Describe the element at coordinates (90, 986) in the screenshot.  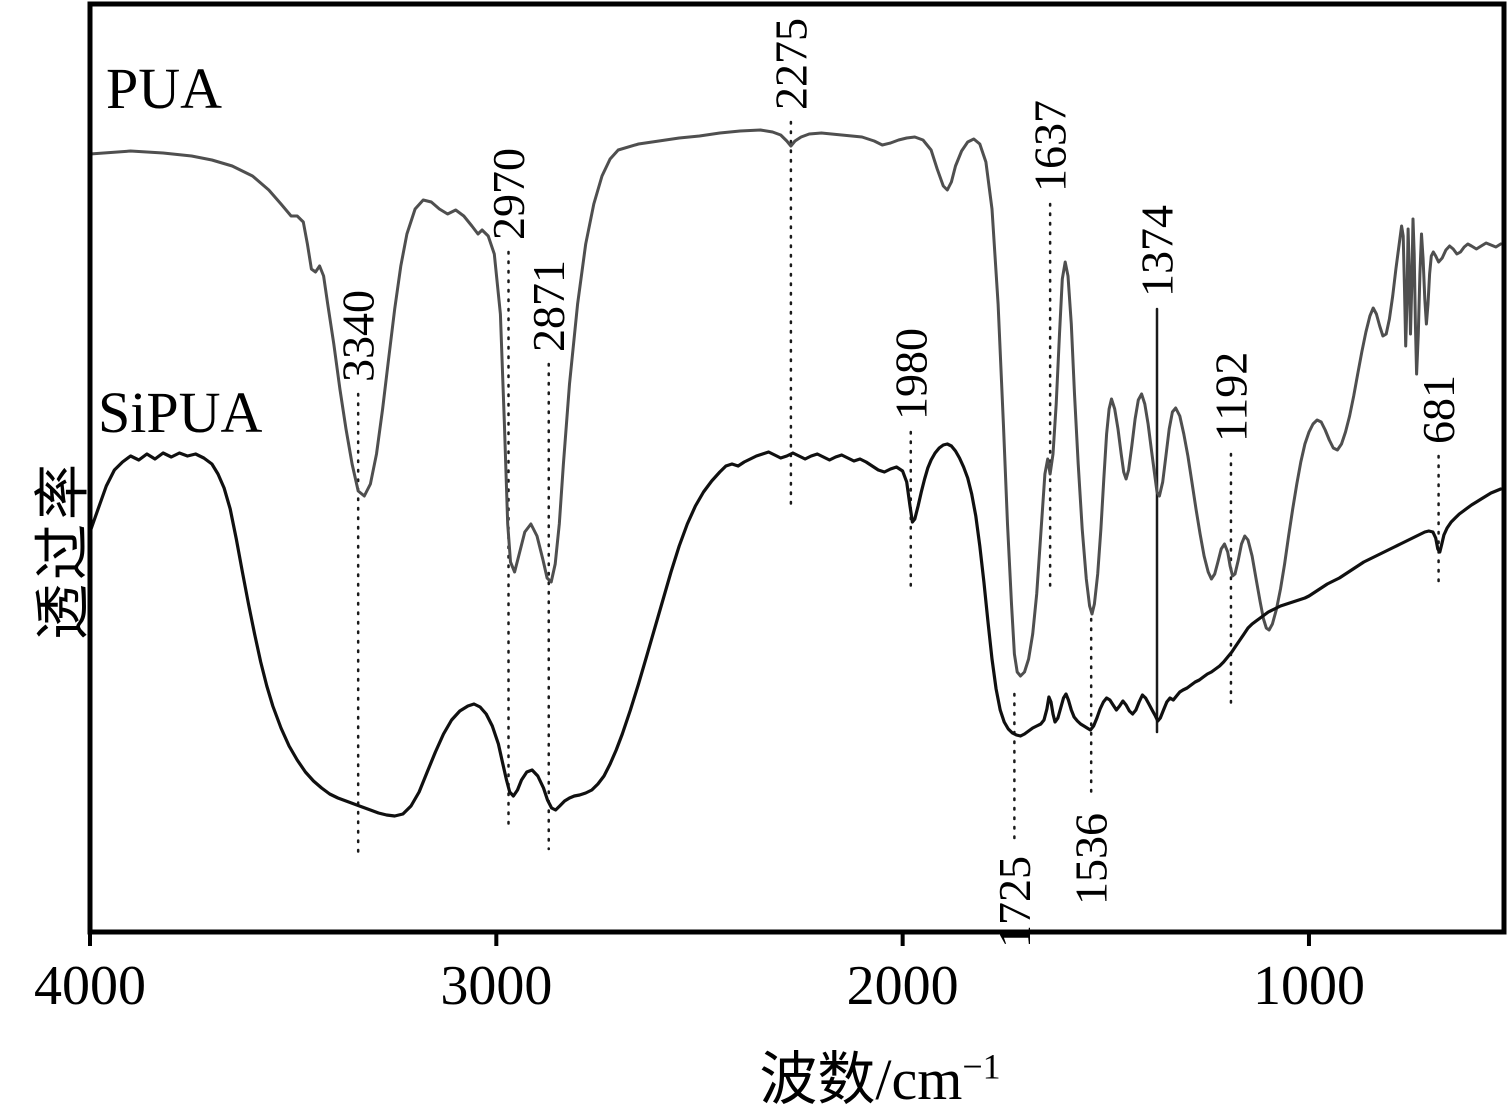
I see `x-tick-label: 4000` at that location.